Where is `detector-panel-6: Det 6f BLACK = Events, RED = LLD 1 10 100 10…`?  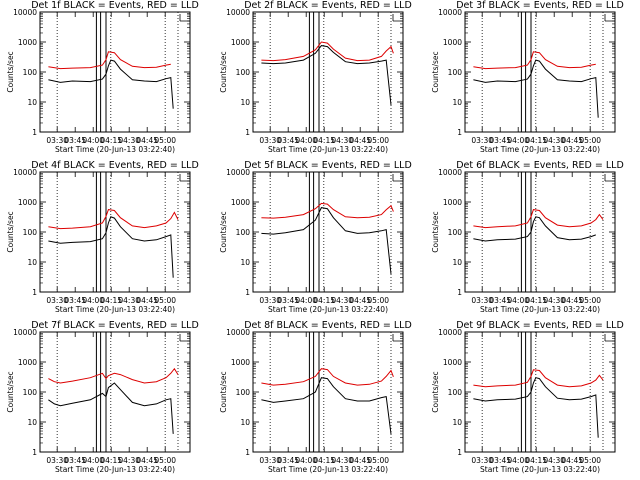 detector-panel-6: Det 6f BLACK = Events, RED = LLD 1 10 100 10… is located at coordinates (527, 237).